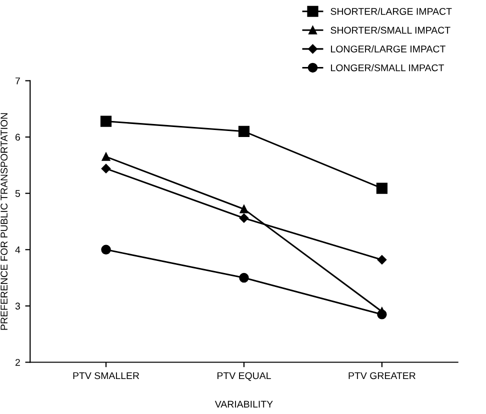 The width and height of the screenshot is (486, 414). I want to click on x-tick-label: PTV EQUAL, so click(244, 376).